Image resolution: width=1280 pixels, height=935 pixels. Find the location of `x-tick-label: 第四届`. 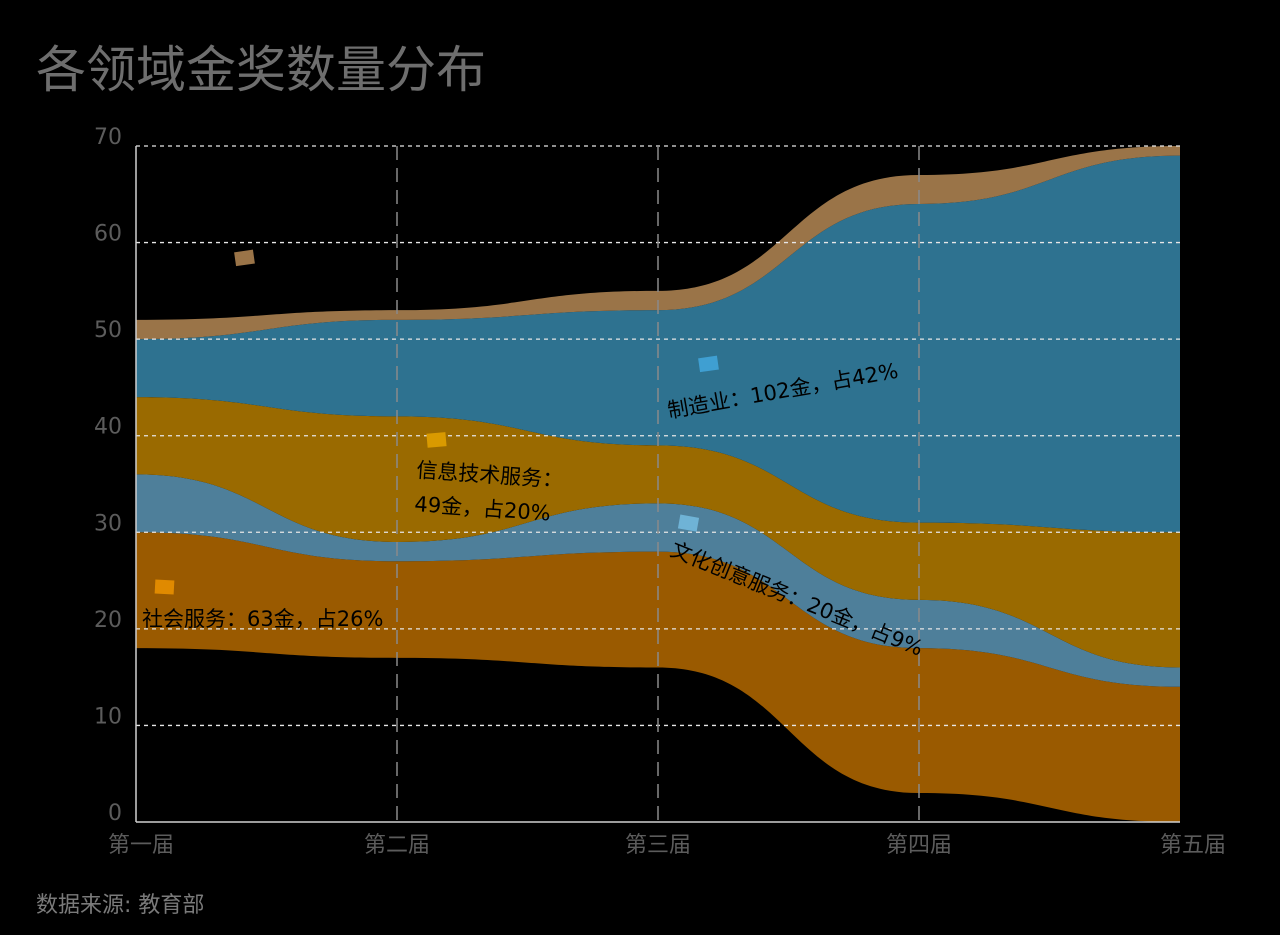

x-tick-label: 第四届 is located at coordinates (919, 845).